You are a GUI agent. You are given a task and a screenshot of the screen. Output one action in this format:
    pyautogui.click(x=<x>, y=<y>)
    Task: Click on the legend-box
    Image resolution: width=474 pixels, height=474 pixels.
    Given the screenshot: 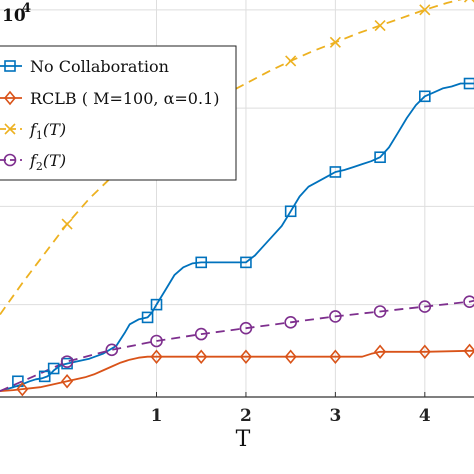 What is the action you would take?
    pyautogui.click(x=118, y=113)
    